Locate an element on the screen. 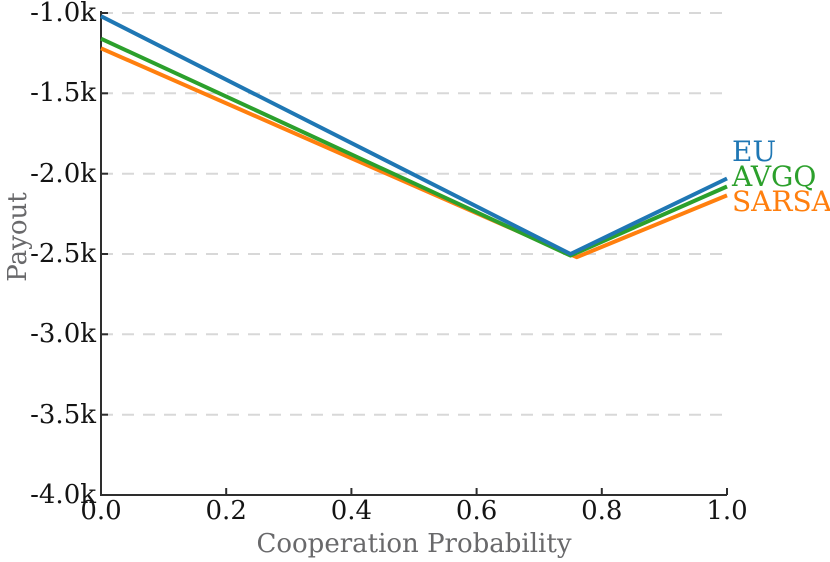 The width and height of the screenshot is (830, 562). x-axis-label: Cooperation Probability is located at coordinates (414, 544).